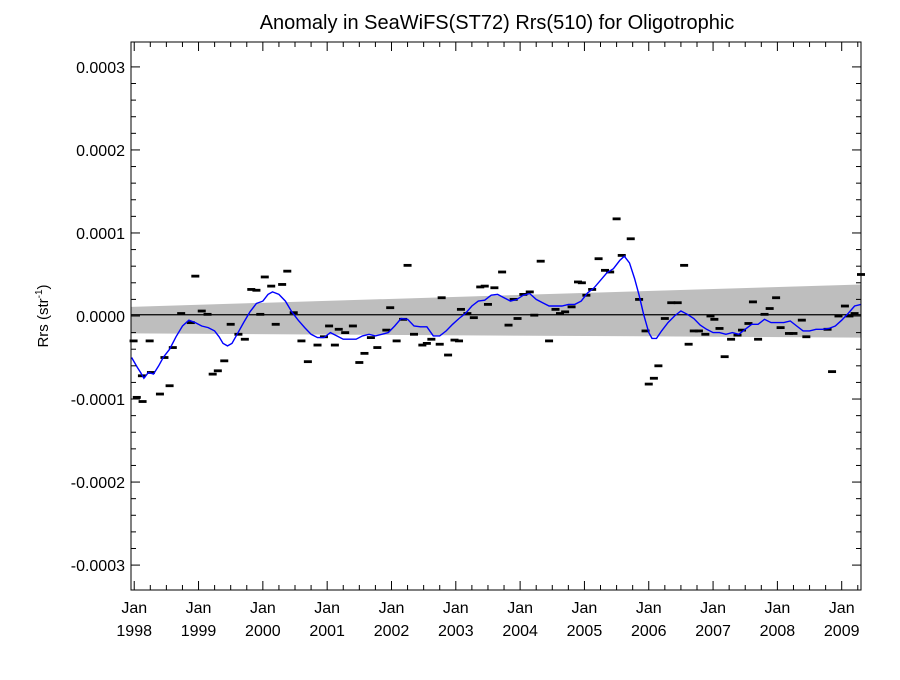 The height and width of the screenshot is (680, 900). Describe the element at coordinates (456, 631) in the screenshot. I see `x-tick-year-label-5: 2003` at that location.